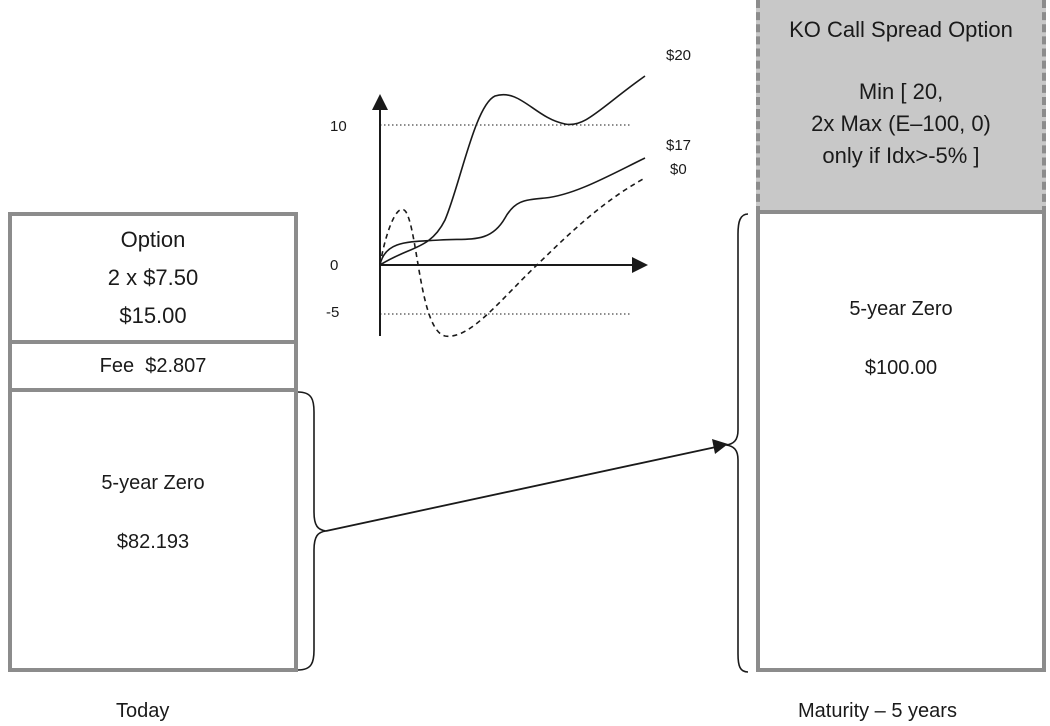 Image resolution: width=1050 pixels, height=726 pixels. Describe the element at coordinates (901, 123) in the screenshot. I see `ko-formula-line2: 2x Max (E–100, 0)` at that location.